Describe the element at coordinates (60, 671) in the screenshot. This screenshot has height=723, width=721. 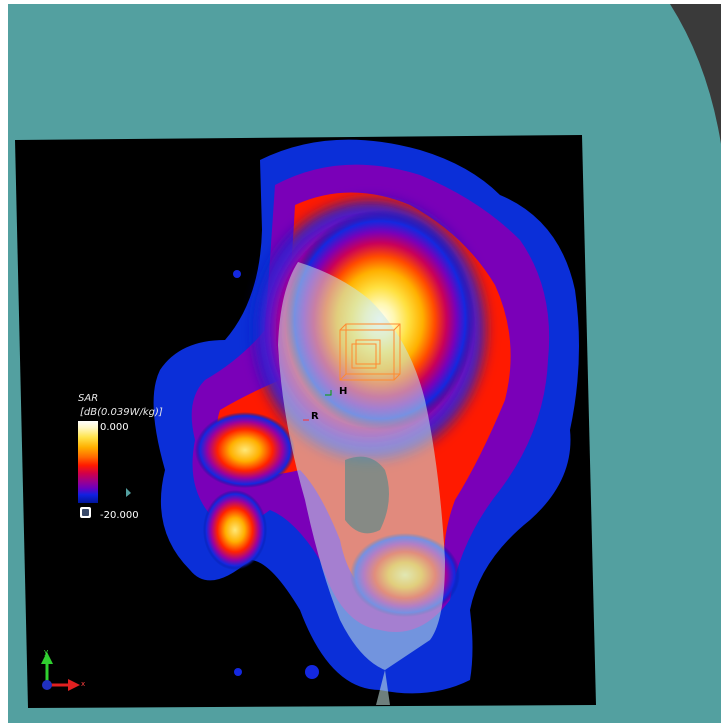
I see `axis-triad` at that location.